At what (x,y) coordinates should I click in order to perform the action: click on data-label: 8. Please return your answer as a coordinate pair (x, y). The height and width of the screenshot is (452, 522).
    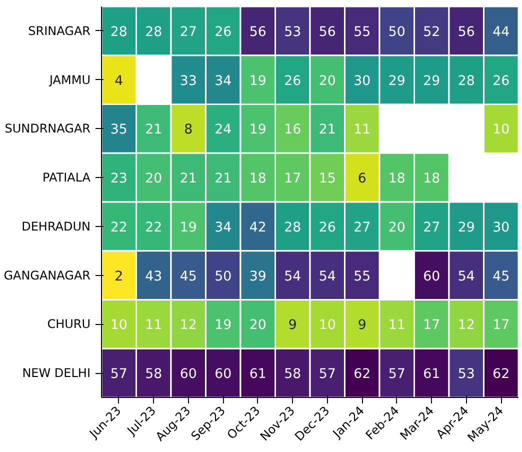
    Looking at the image, I should click on (188, 130).